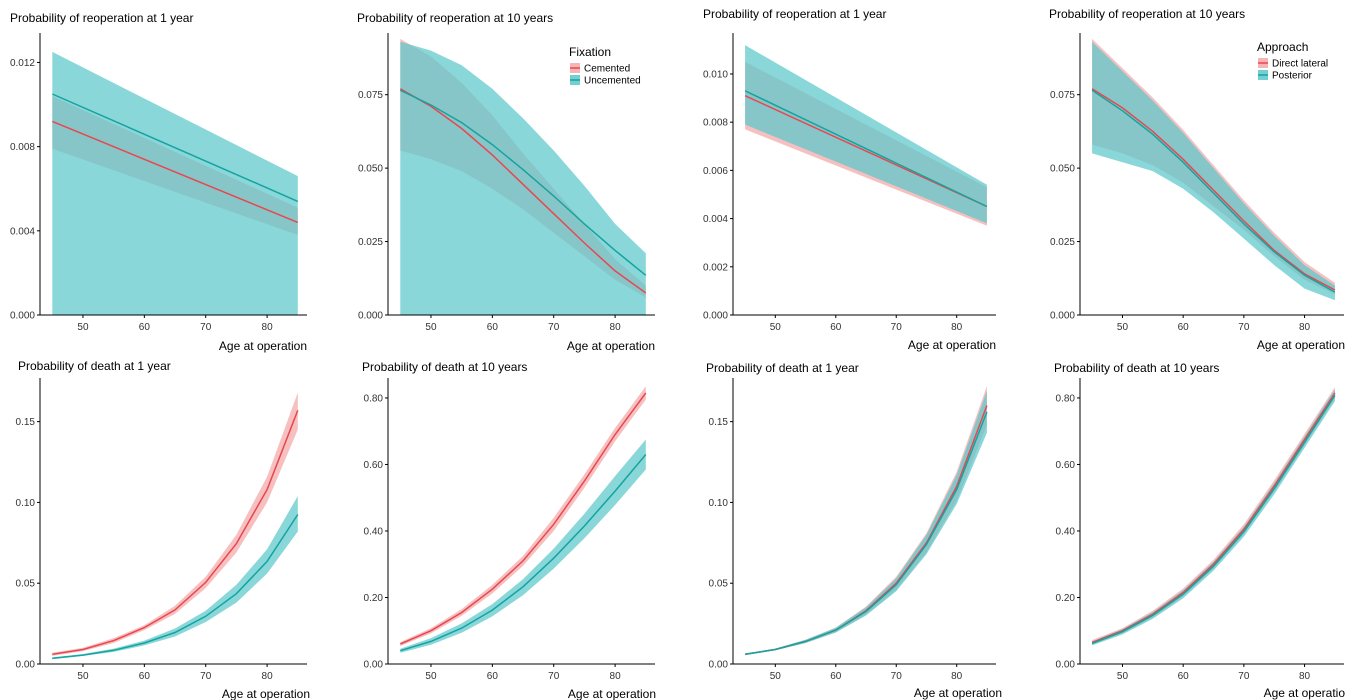  I want to click on chart-title: Probability of reoperation at 1 year, so click(794, 14).